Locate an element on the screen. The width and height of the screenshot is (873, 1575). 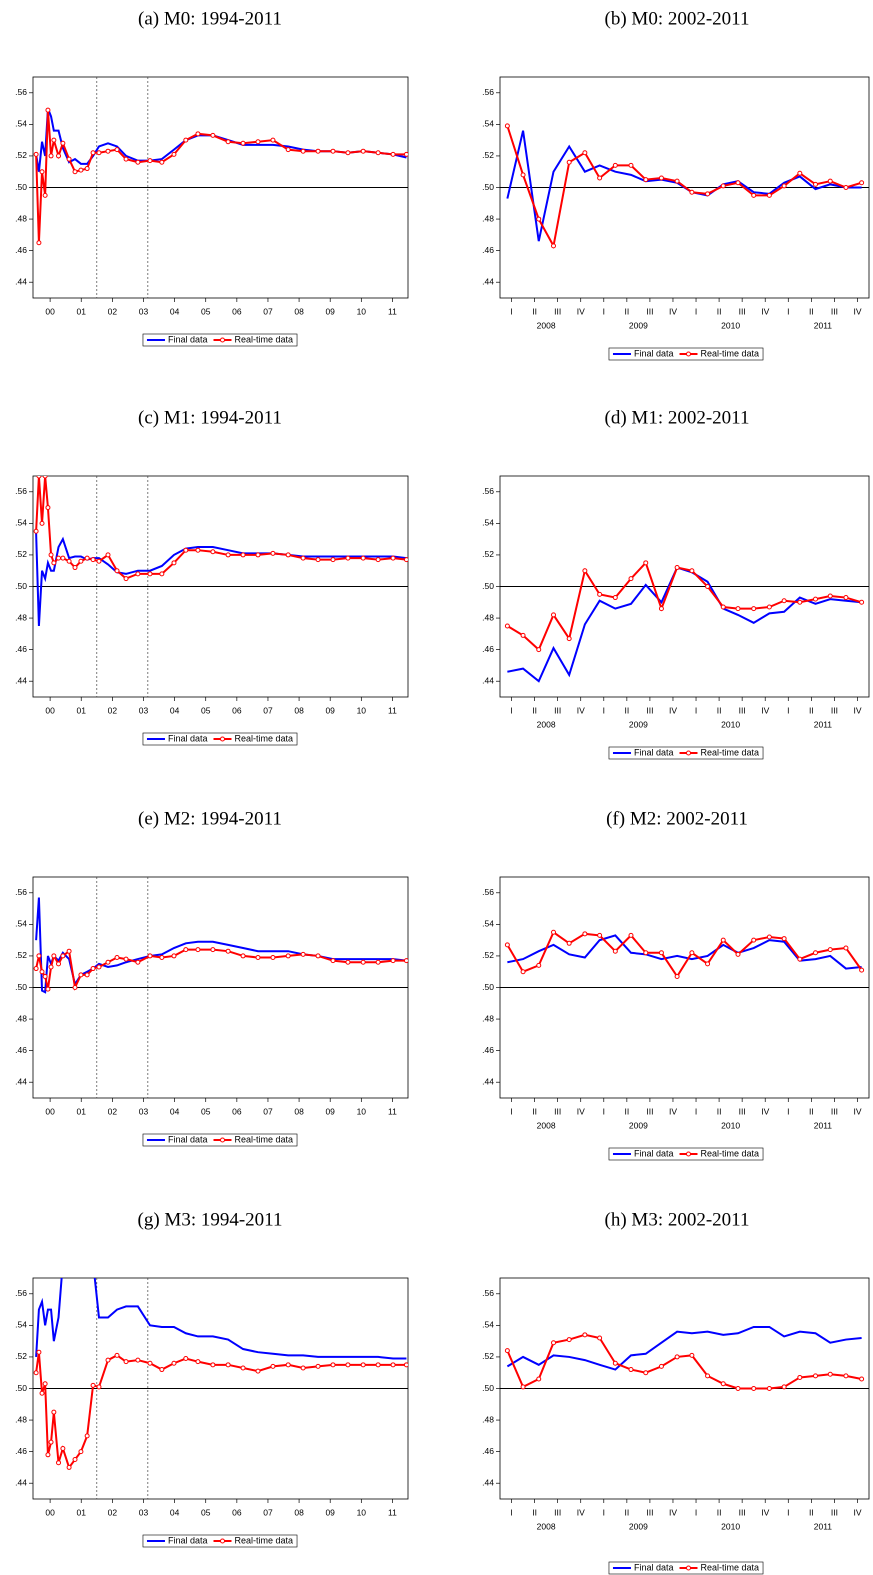
chart-title: (e) M2: 1994-2011 is located at coordinates (210, 818).